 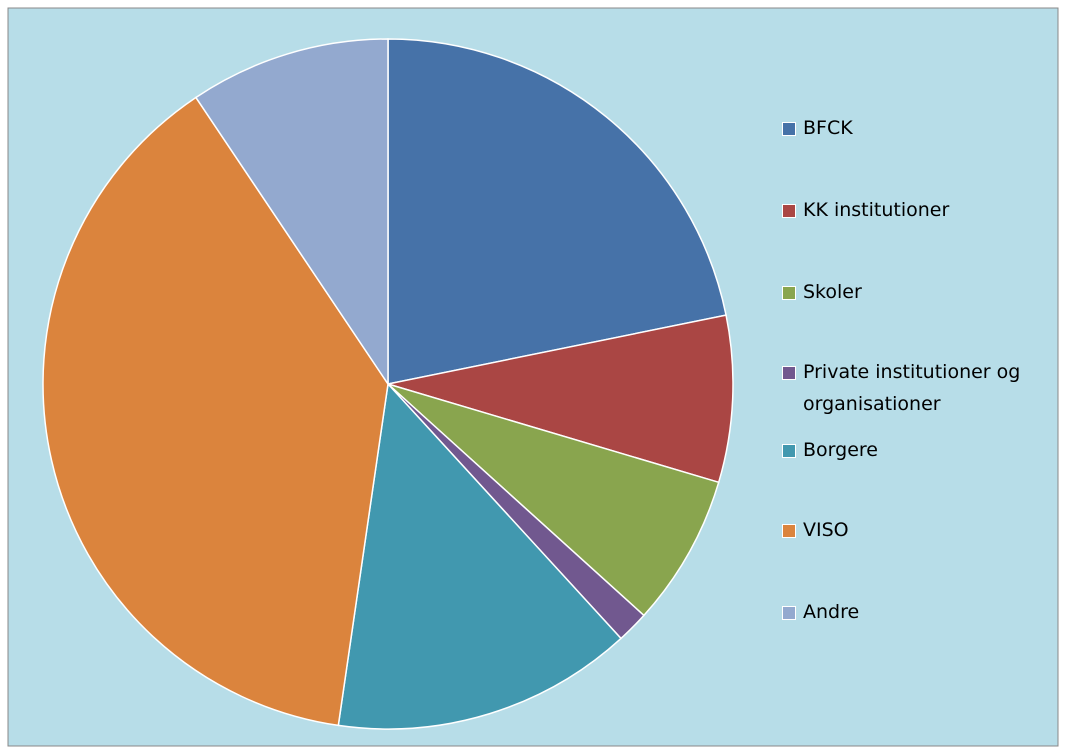 I want to click on legend-label: Skoler, so click(x=832, y=292).